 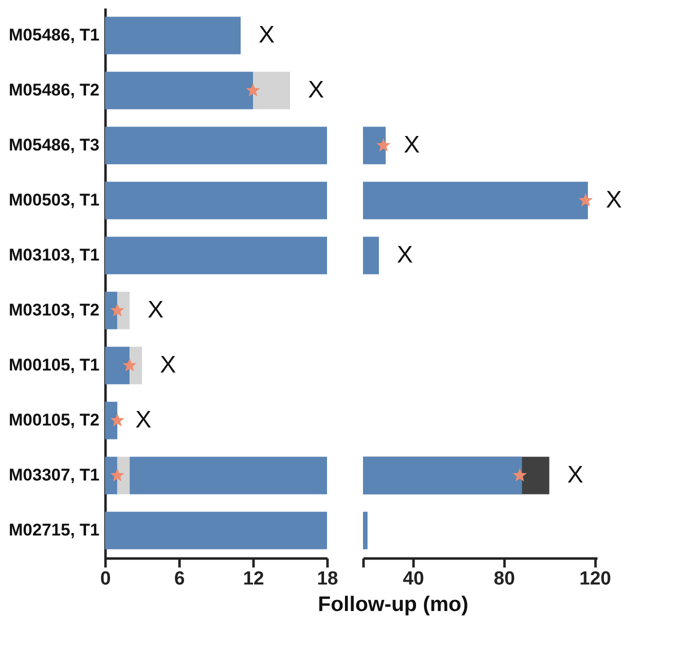 I want to click on y-tick-label: M00503, T1, so click(x=54, y=200).